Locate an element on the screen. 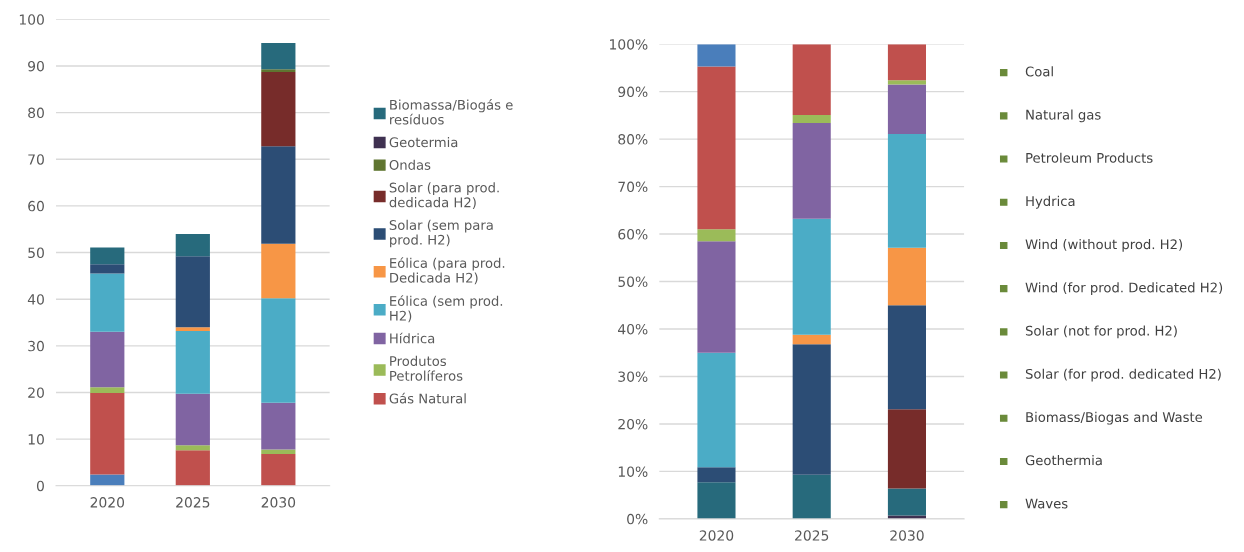  legend-label: Ondas is located at coordinates (410, 164).